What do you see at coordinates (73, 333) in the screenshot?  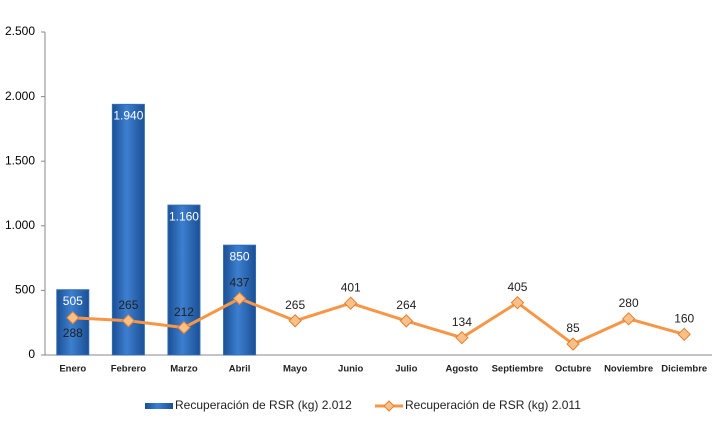 I see `data-label: 288` at bounding box center [73, 333].